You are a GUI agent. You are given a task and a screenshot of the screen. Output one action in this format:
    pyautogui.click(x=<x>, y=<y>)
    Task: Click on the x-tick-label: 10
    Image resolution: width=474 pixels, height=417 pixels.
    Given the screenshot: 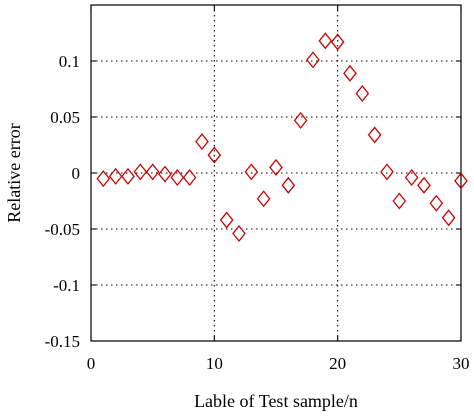 What is the action you would take?
    pyautogui.click(x=214, y=363)
    